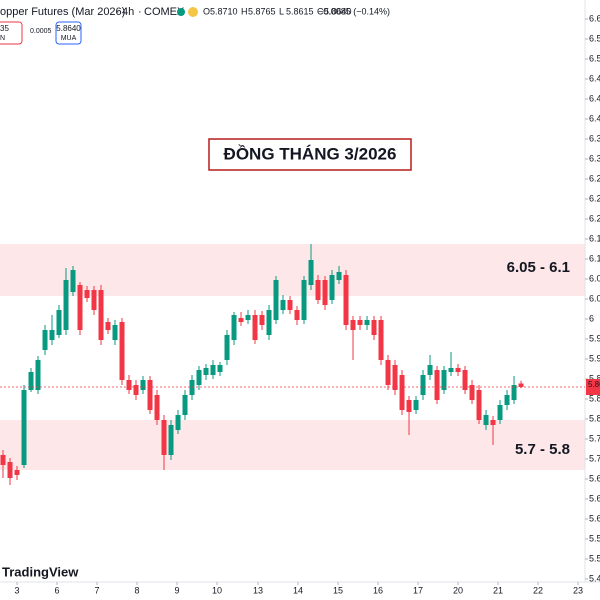 The image size is (600, 600). I want to click on y-tick-label: 6.04, so click(594, 298).